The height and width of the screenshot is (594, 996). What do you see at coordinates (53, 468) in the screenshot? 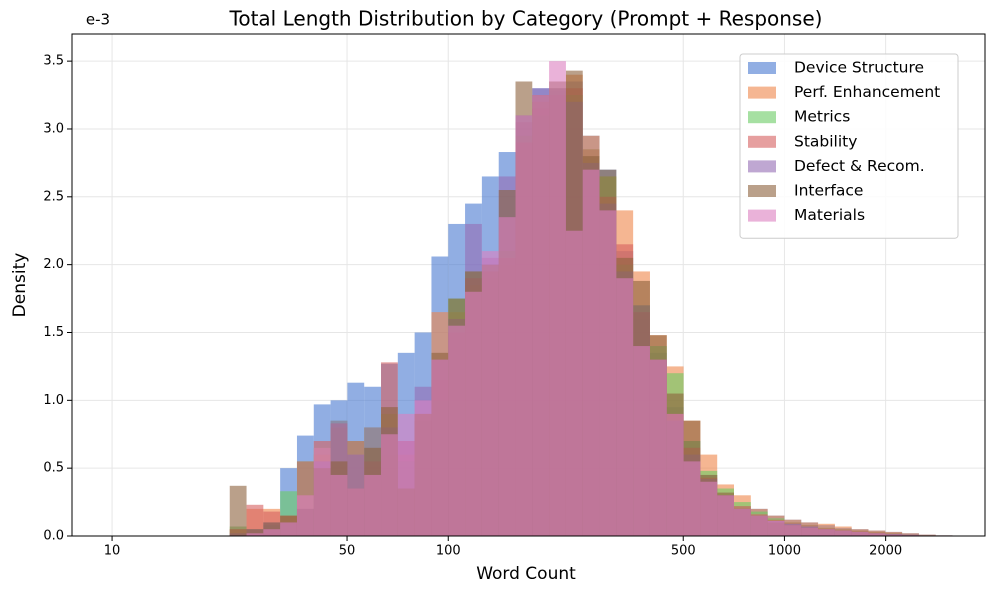
I see `y-tick-label: 0.5` at bounding box center [53, 468].